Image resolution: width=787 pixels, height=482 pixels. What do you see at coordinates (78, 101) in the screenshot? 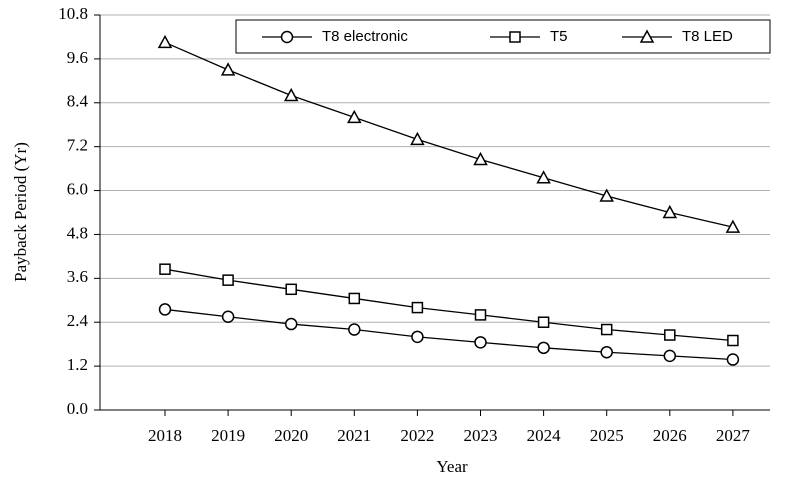
I see `y-tick-label: 8.4` at bounding box center [78, 101].